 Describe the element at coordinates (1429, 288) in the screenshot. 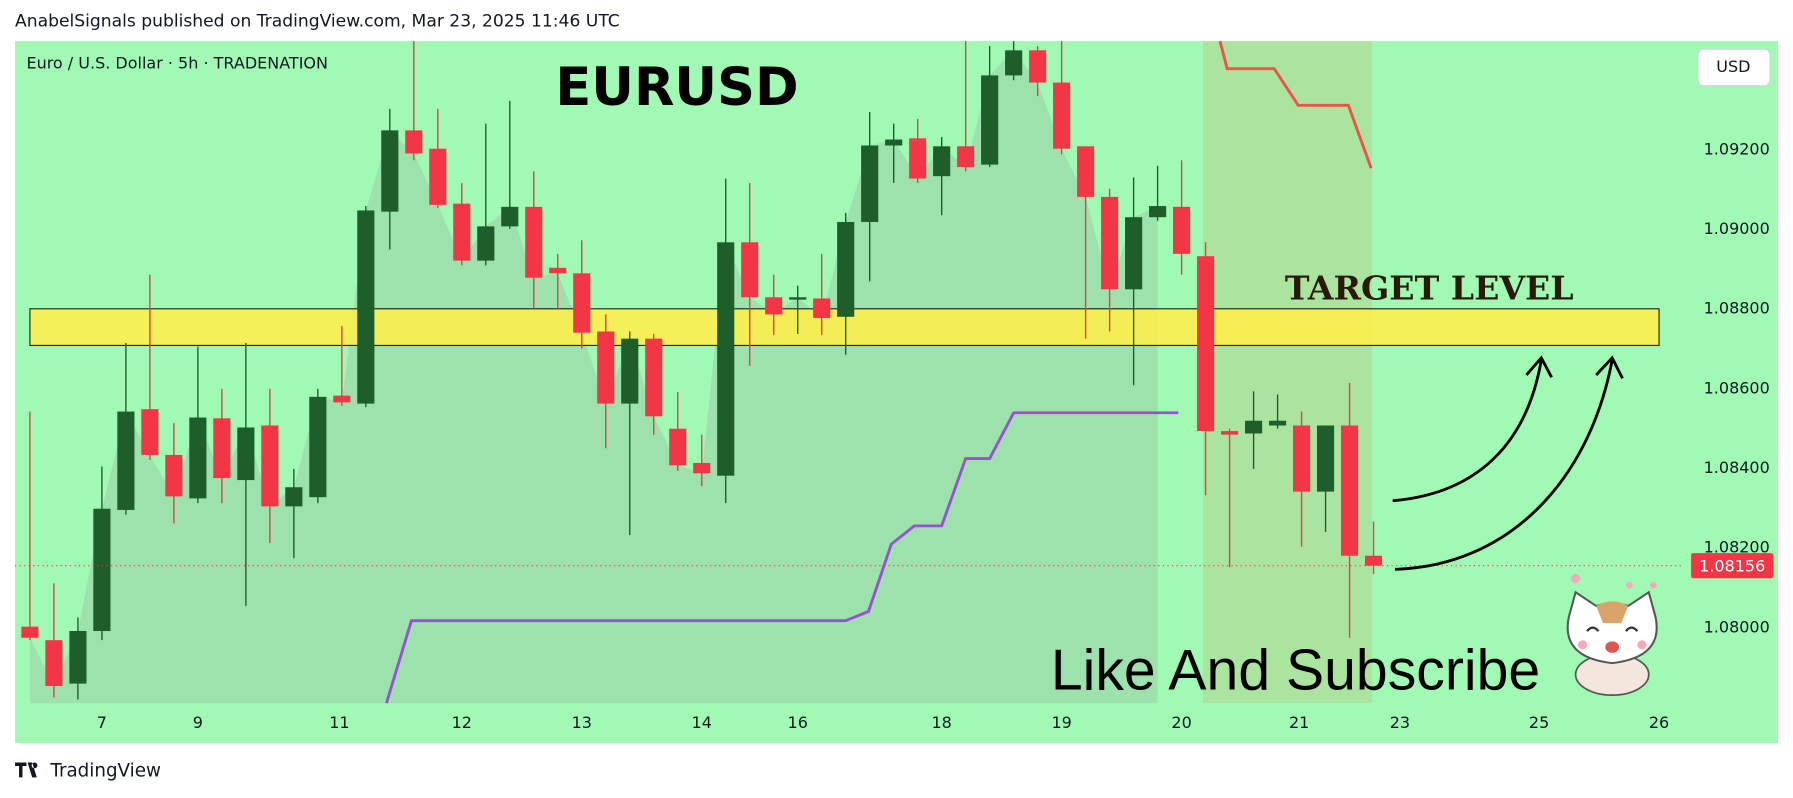

I see `target-label: TARGET LEVEL` at that location.